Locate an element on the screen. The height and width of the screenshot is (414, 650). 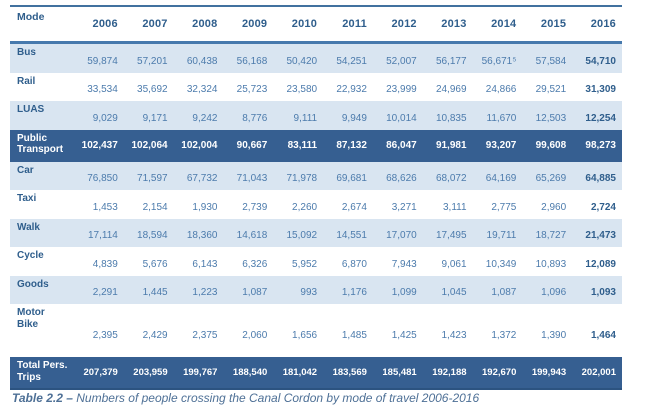
value-cell: 6,143 is located at coordinates (205, 264).